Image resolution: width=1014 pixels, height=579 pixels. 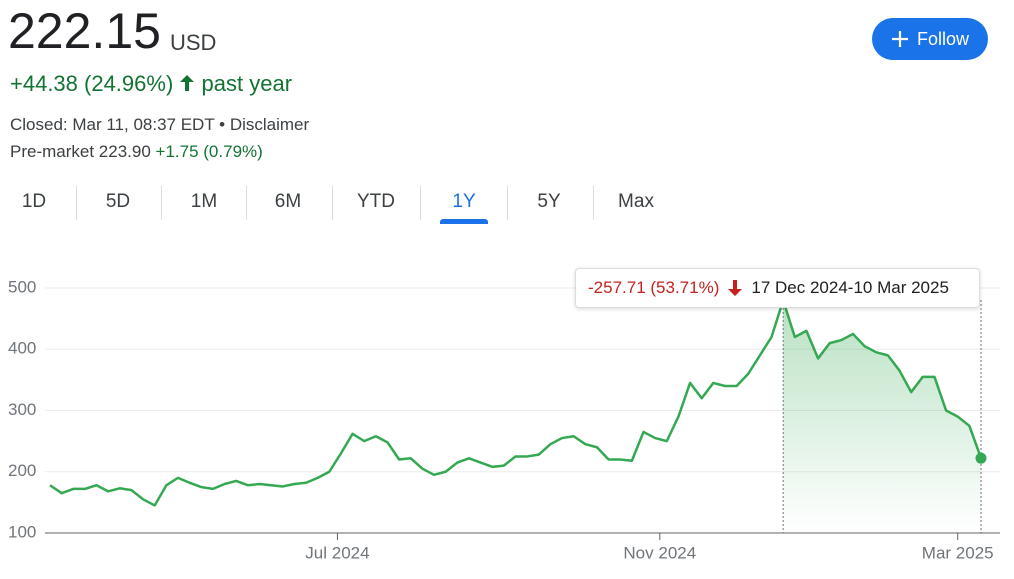 What do you see at coordinates (22, 470) in the screenshot?
I see `y-tick-label: 200` at bounding box center [22, 470].